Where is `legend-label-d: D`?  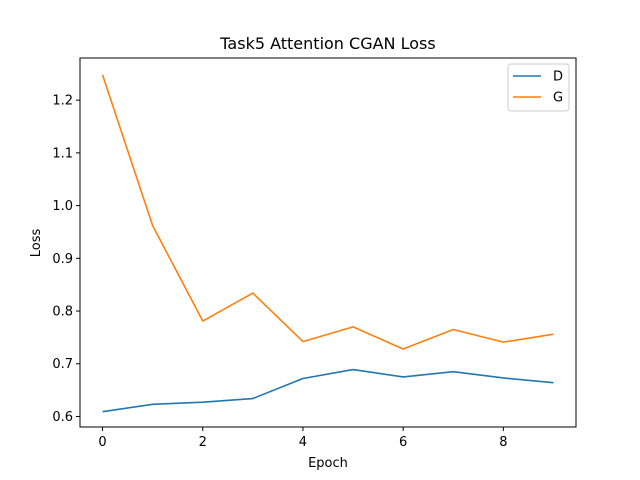
legend-label-d: D is located at coordinates (558, 77).